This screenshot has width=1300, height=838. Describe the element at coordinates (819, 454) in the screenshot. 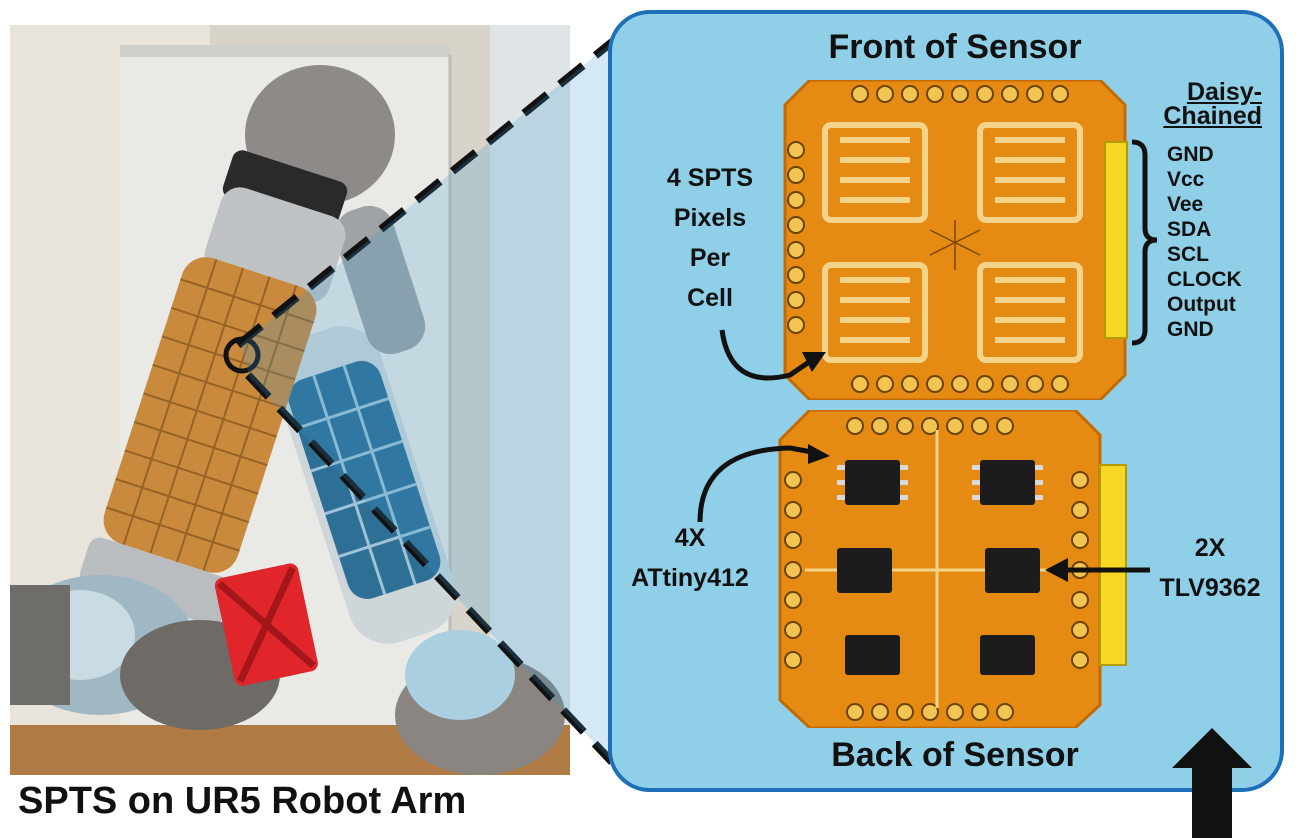

I see `attiny-arrowhead` at that location.